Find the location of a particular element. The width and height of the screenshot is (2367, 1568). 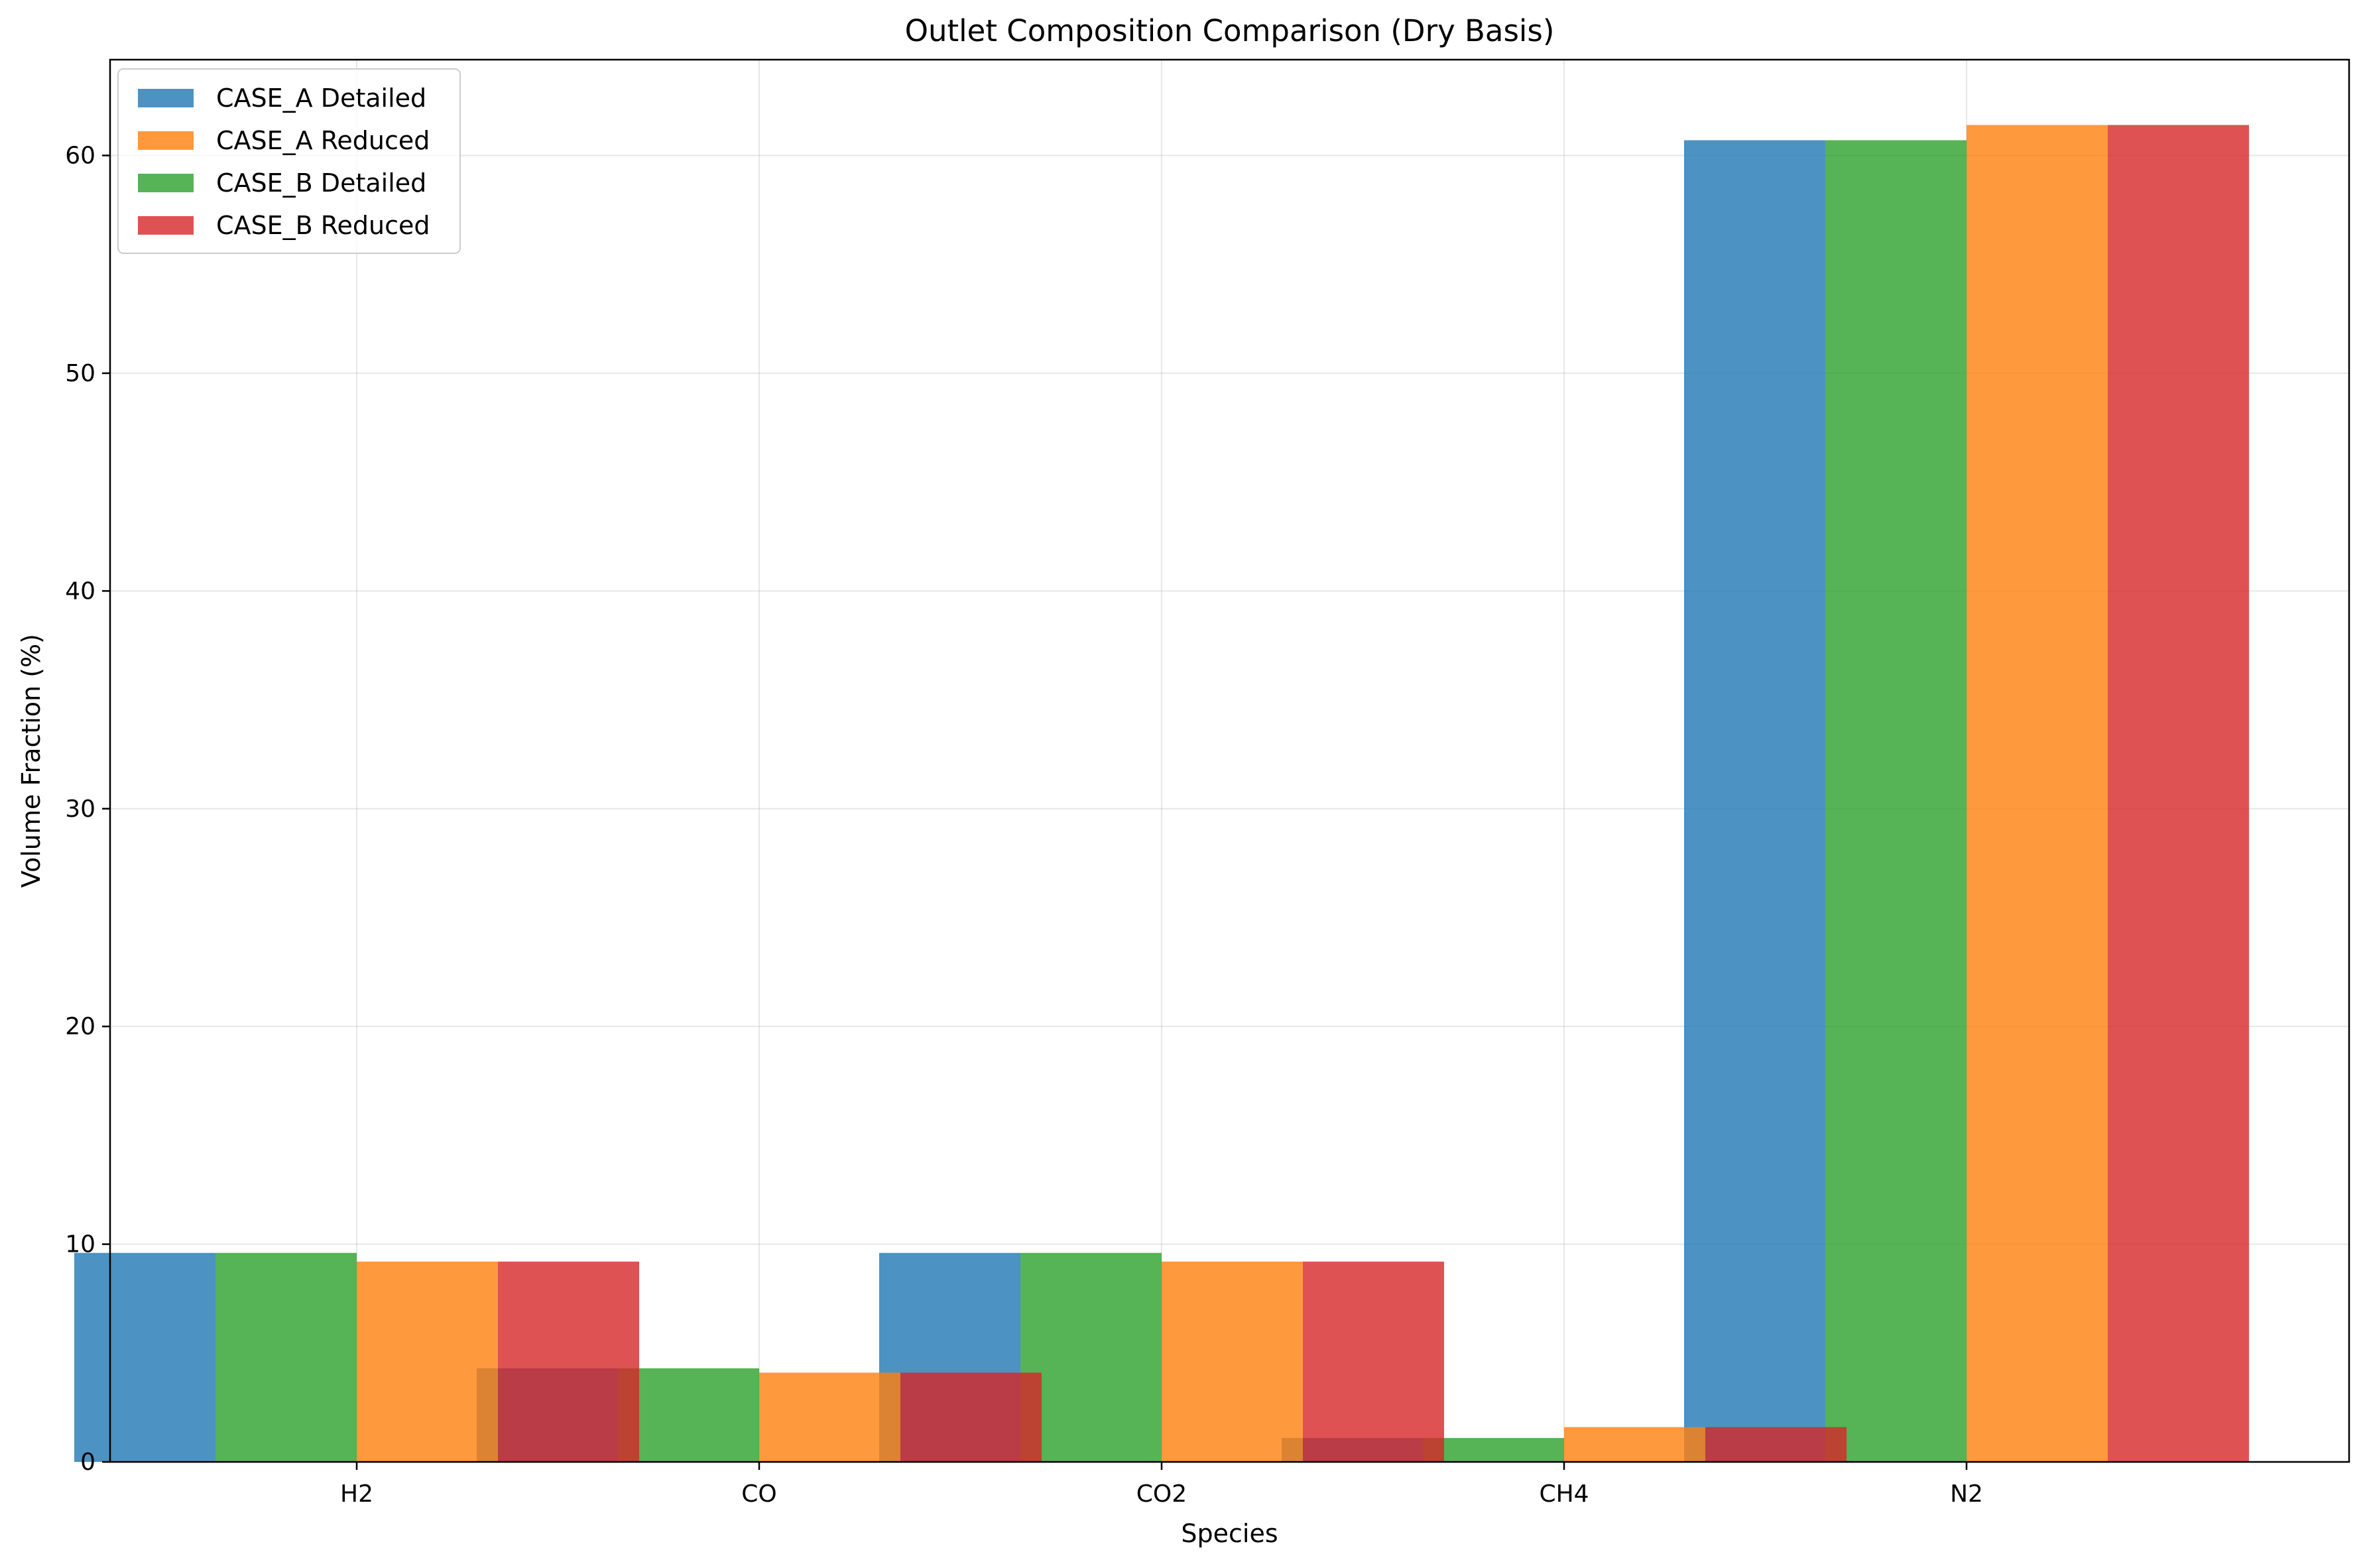

y-tick-label: 50 is located at coordinates (80, 373).